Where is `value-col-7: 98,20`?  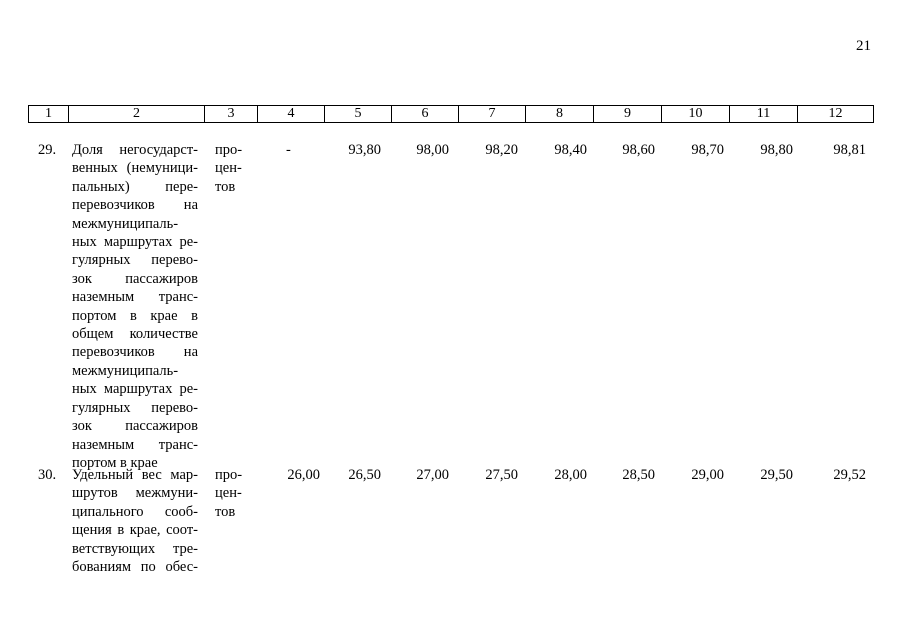
value-col-7: 98,20 is located at coordinates (501, 150).